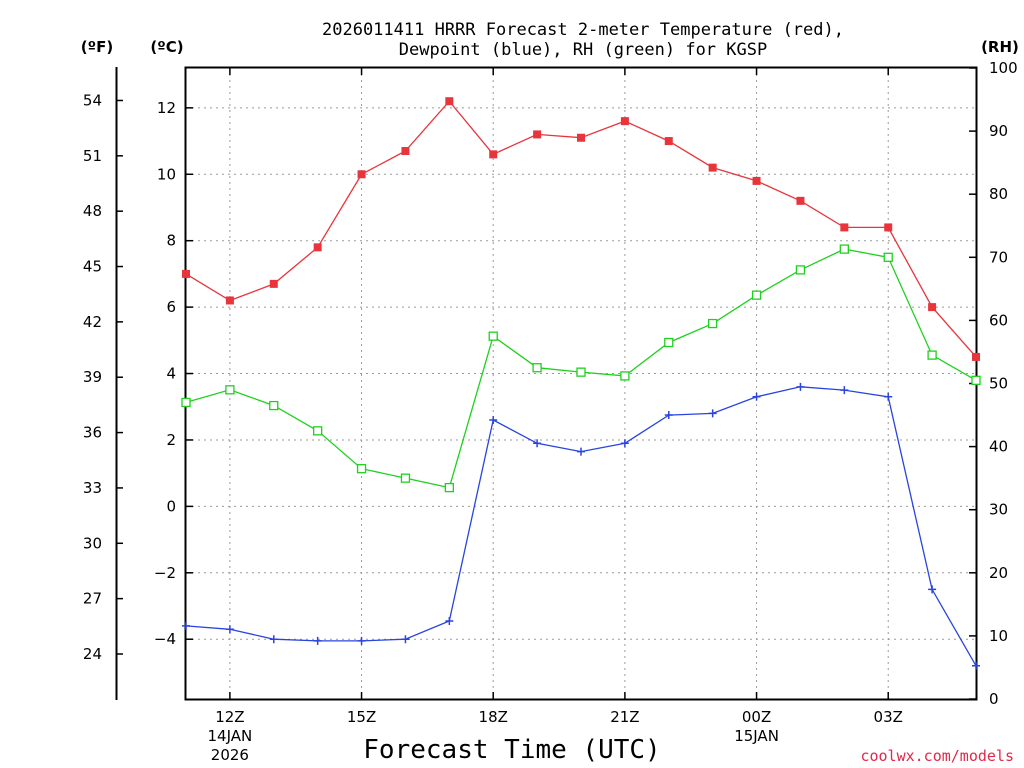 Image resolution: width=1024 pixels, height=768 pixels. I want to click on rh-tick-label: 50, so click(998, 384).